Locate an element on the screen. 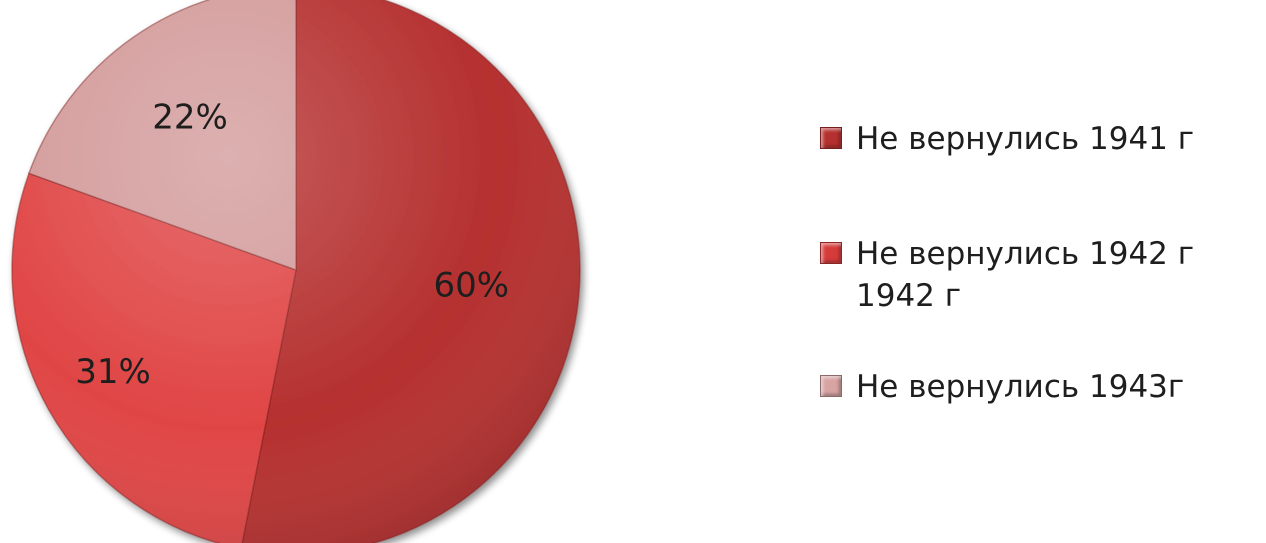 The width and height of the screenshot is (1266, 543). legend-label-1942-wrap: 1942 г is located at coordinates (909, 296).